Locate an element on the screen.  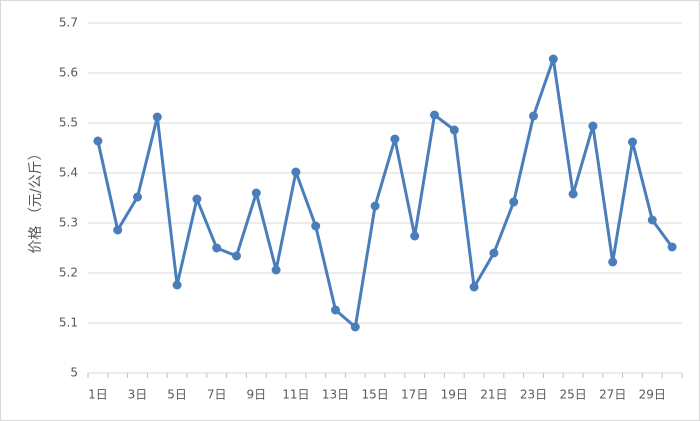
y-tick-label: 5.2 is located at coordinates (68, 273).